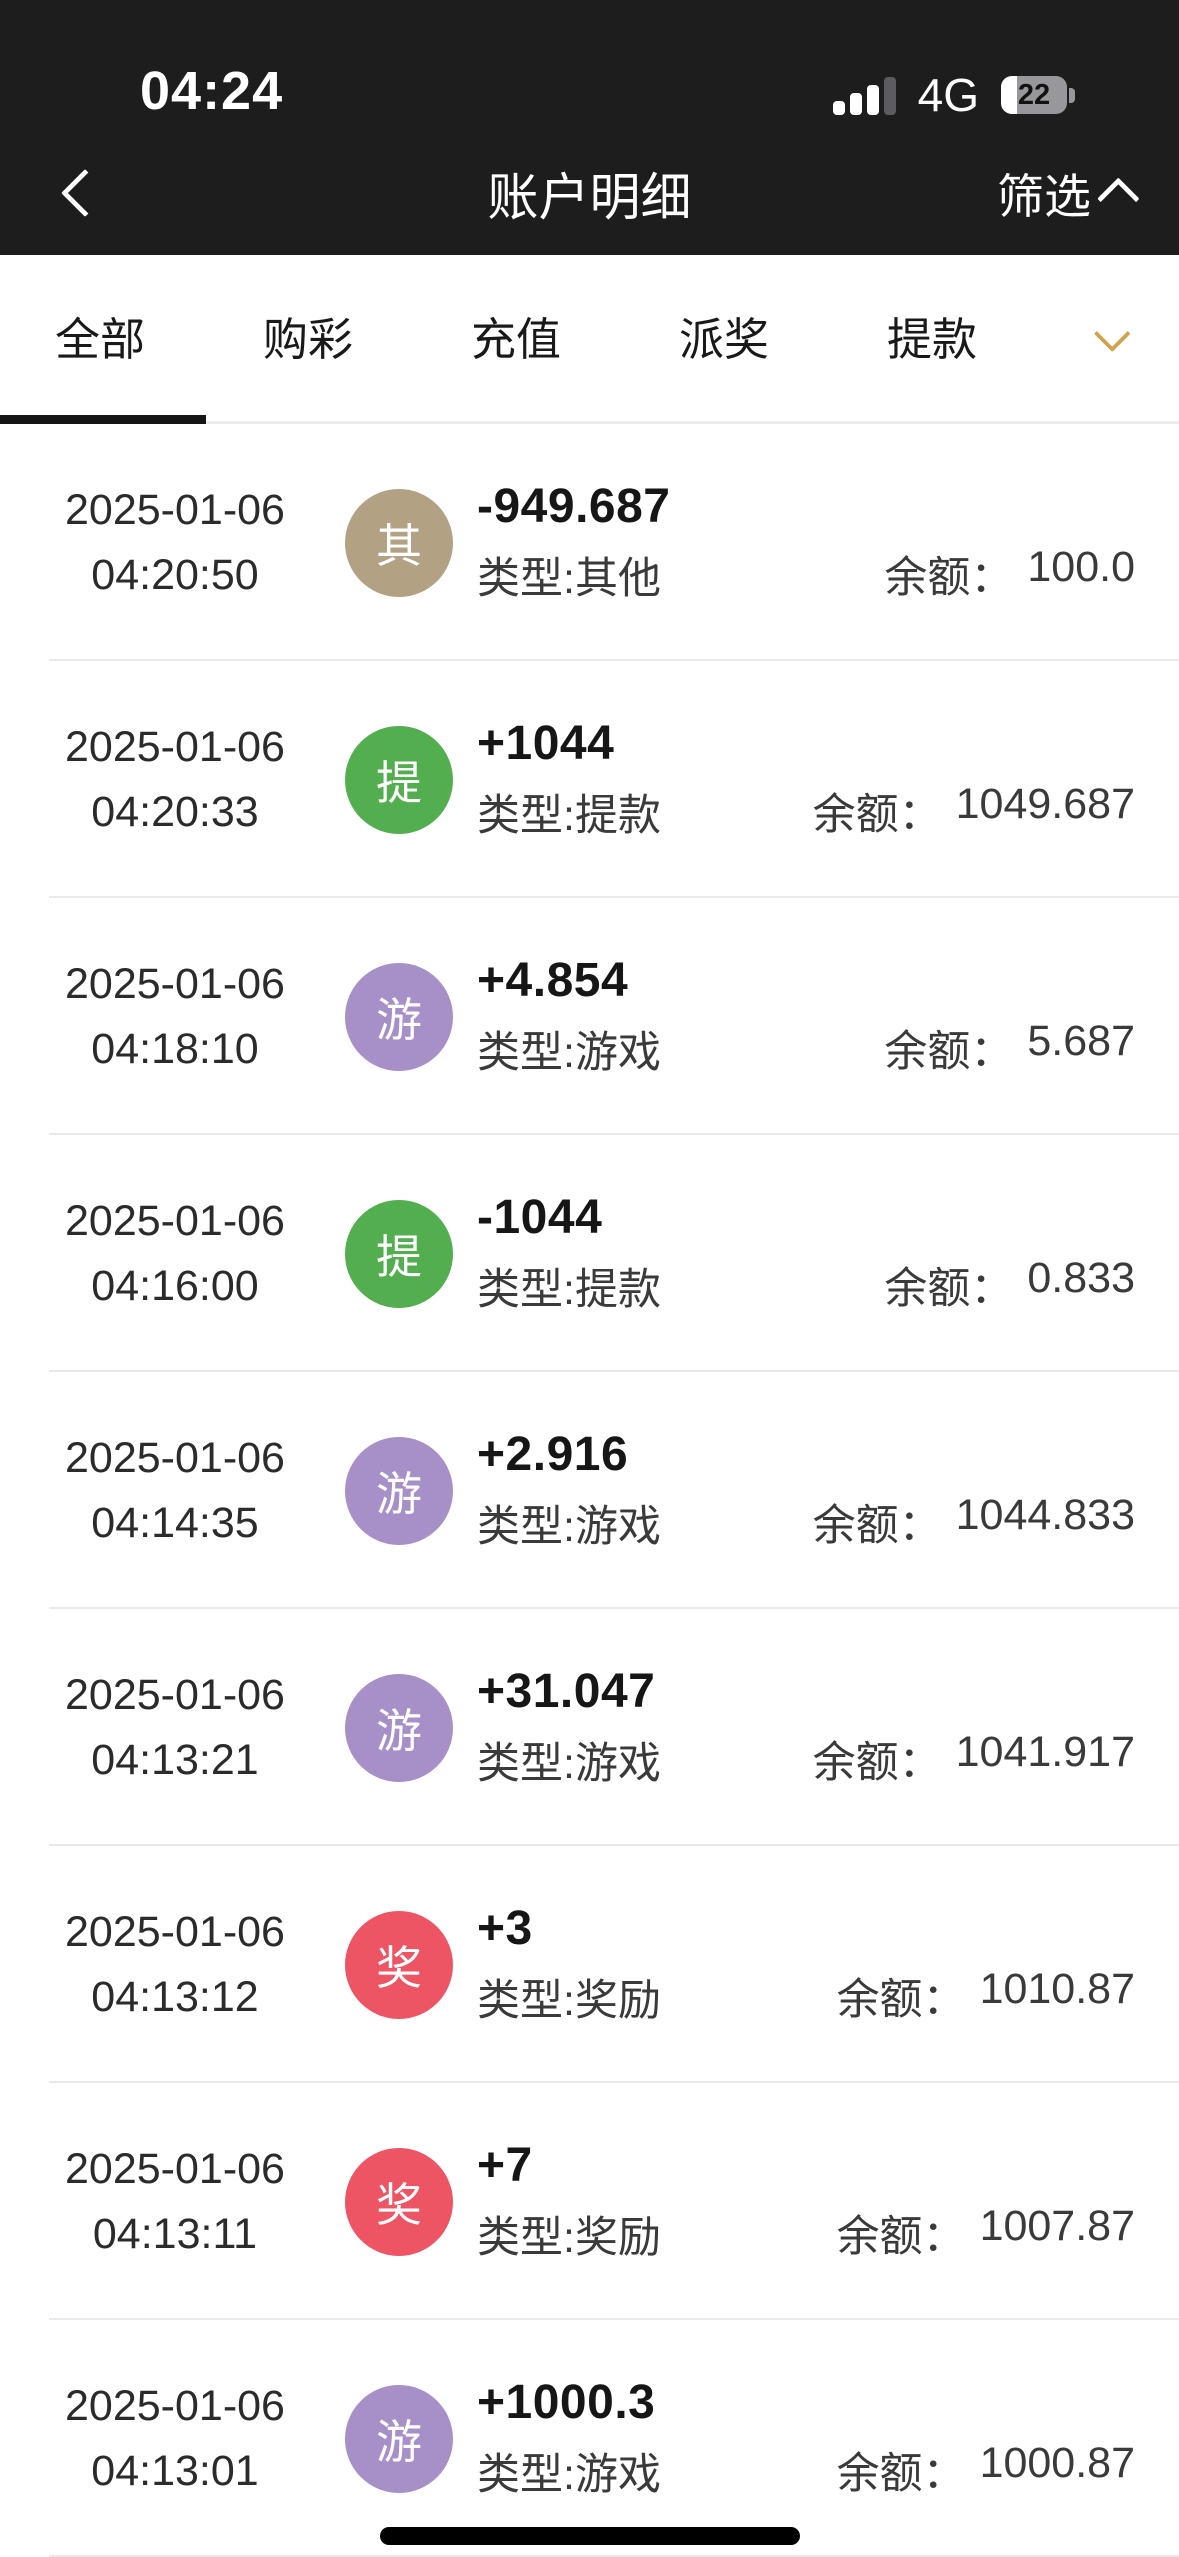 This screenshot has width=1179, height=2557. What do you see at coordinates (212, 91) in the screenshot?
I see `clock: 04:24` at bounding box center [212, 91].